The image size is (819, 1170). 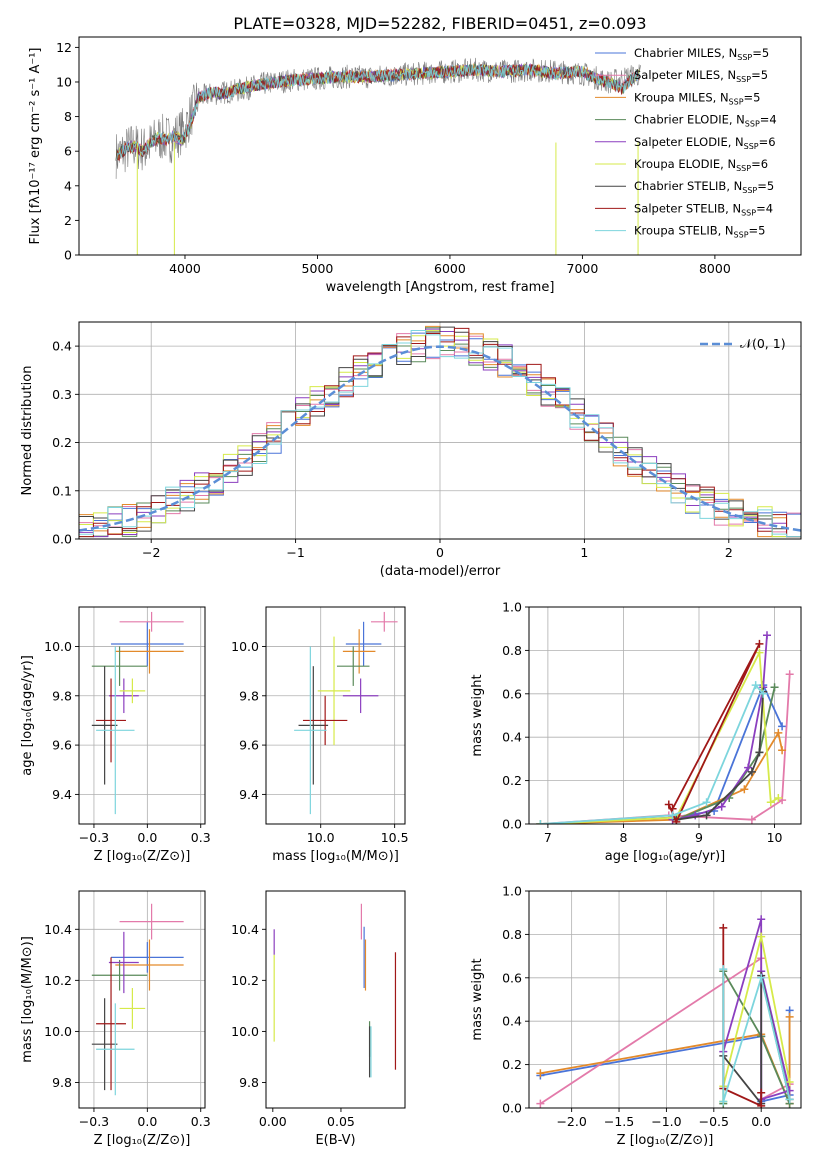 What do you see at coordinates (512, 977) in the screenshot?
I see `y-tick-label: 0.6` at bounding box center [512, 977].